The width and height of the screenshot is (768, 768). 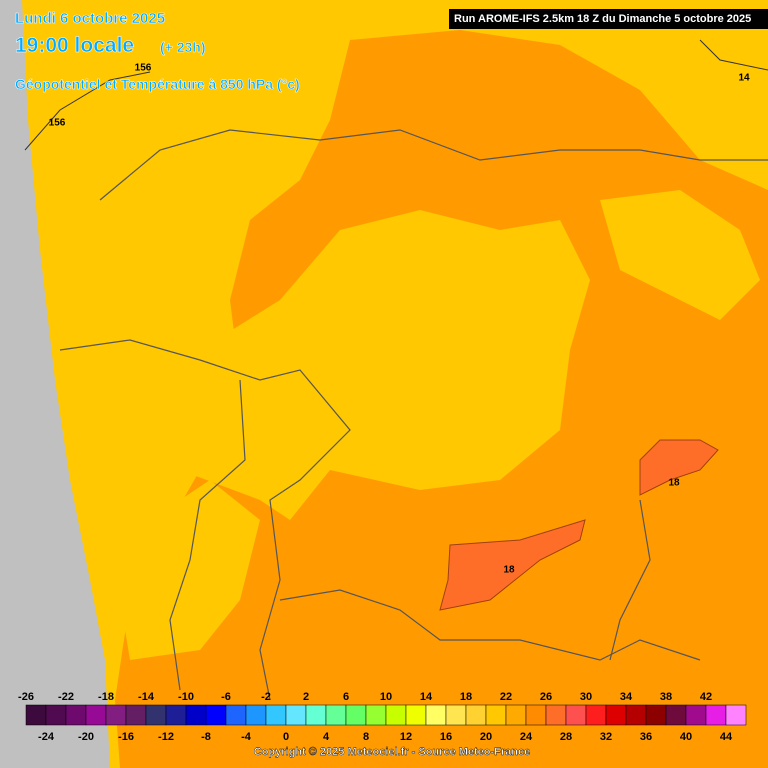 I want to click on colorbar-label: 40, so click(x=686, y=737).